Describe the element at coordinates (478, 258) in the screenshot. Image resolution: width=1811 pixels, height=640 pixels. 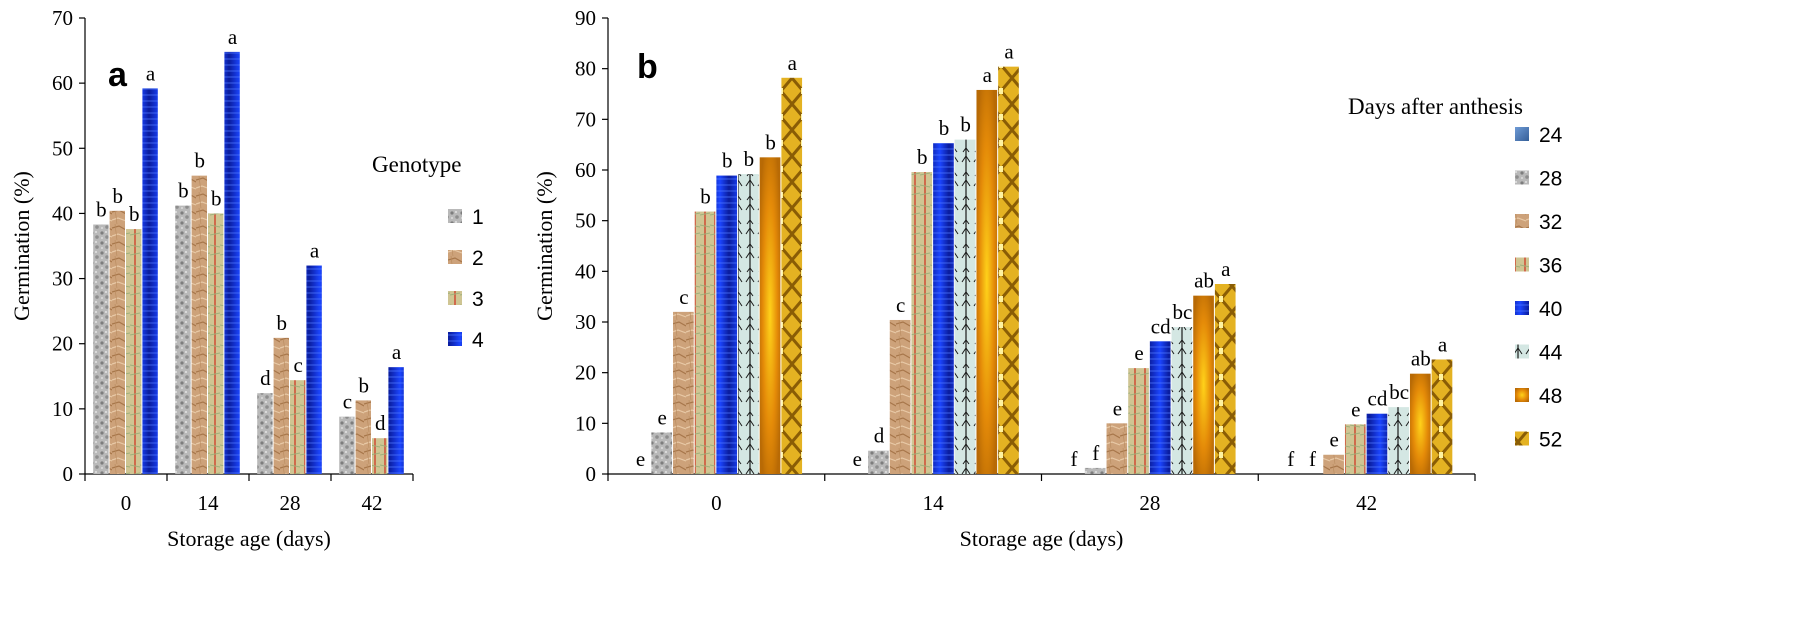
I see `legend-label: 2` at that location.